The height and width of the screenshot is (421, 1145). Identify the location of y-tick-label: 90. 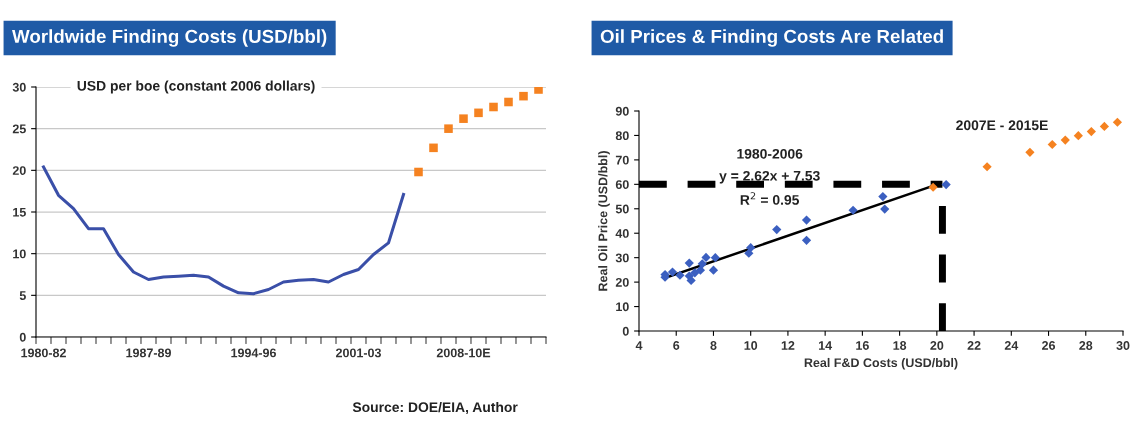
(622, 111).